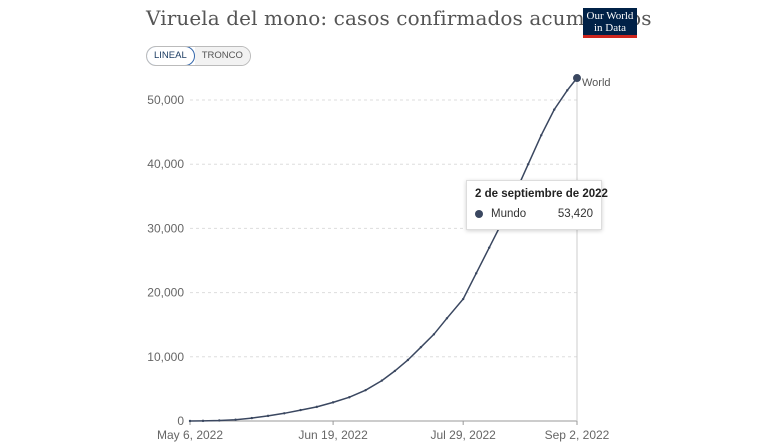 This screenshot has width=780, height=447. Describe the element at coordinates (610, 28) in the screenshot. I see `logo-line-2: in Data` at that location.